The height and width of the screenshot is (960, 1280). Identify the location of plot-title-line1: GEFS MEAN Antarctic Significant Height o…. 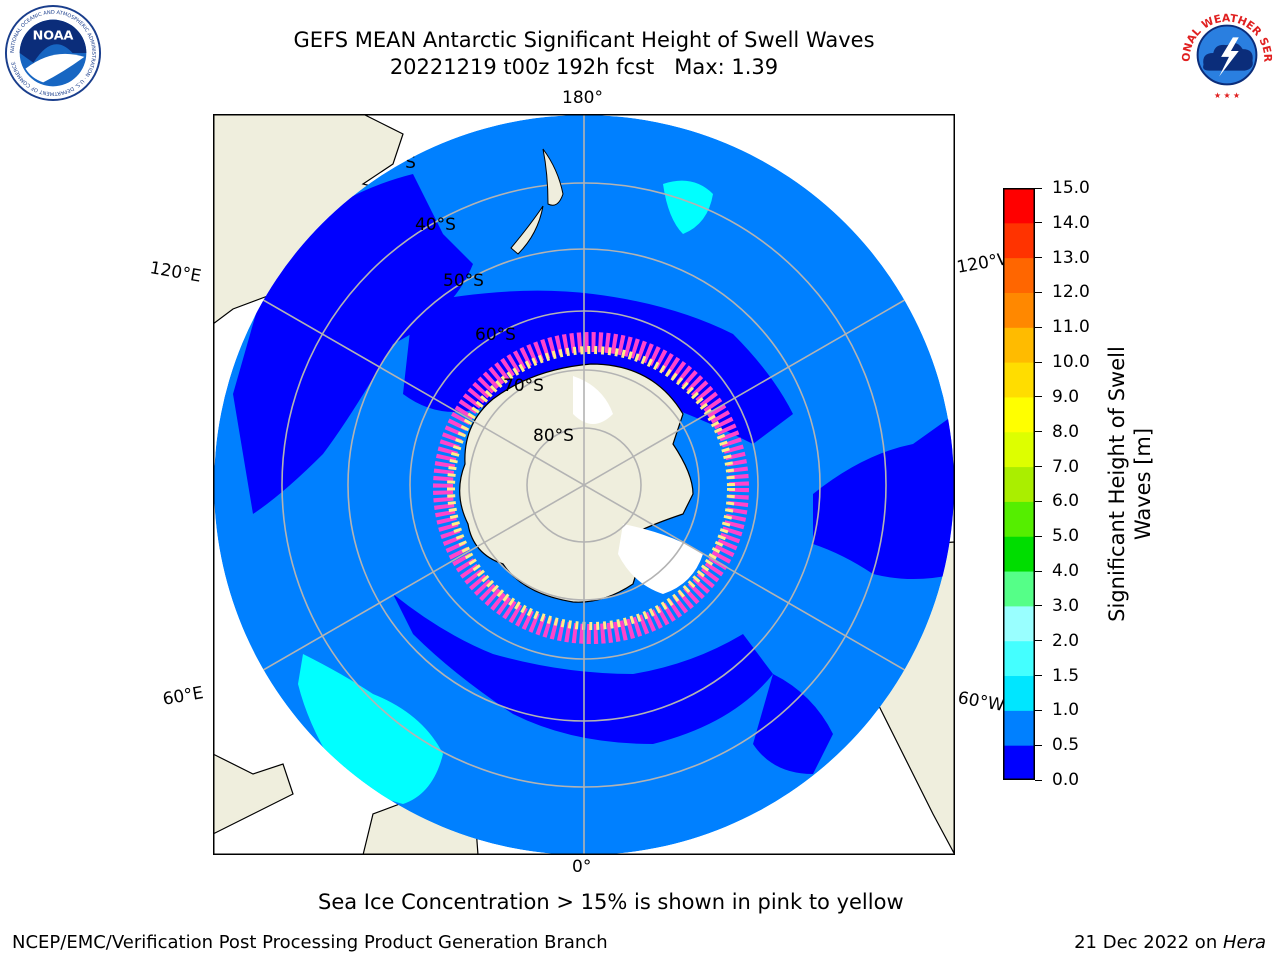
(584, 40).